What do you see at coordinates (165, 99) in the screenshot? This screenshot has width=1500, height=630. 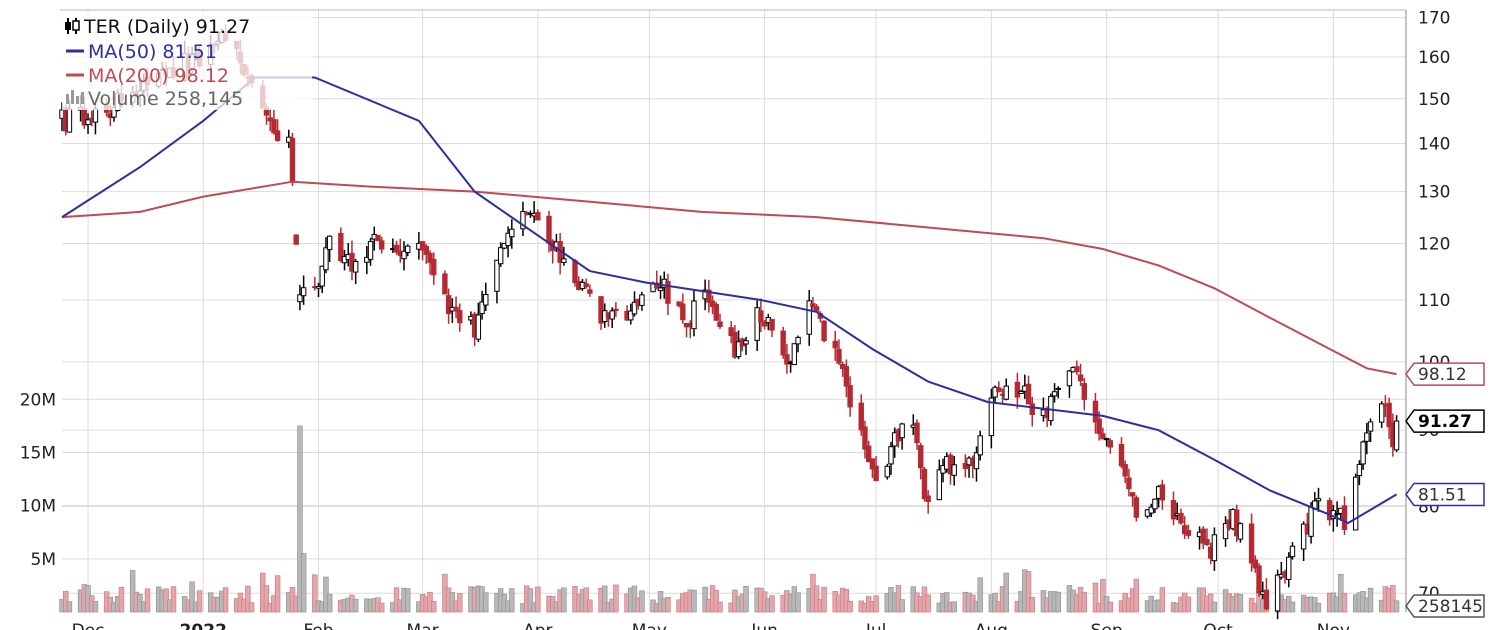 I see `legend-volume: Volume 258,145` at bounding box center [165, 99].